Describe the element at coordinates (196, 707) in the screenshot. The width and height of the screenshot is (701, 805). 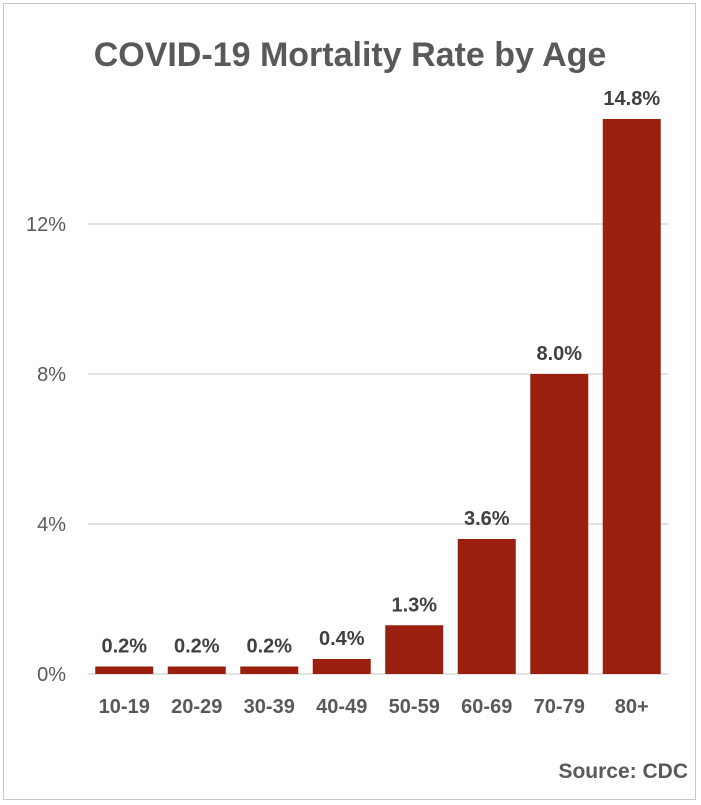
I see `x-tick-label: 20-29` at that location.